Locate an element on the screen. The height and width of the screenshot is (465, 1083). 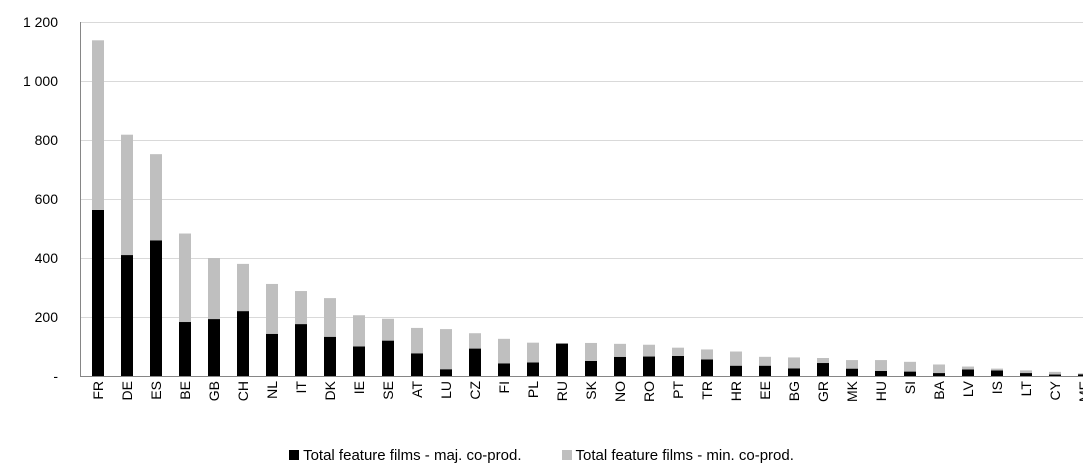
x-tick-label: NO is located at coordinates (620, 391).